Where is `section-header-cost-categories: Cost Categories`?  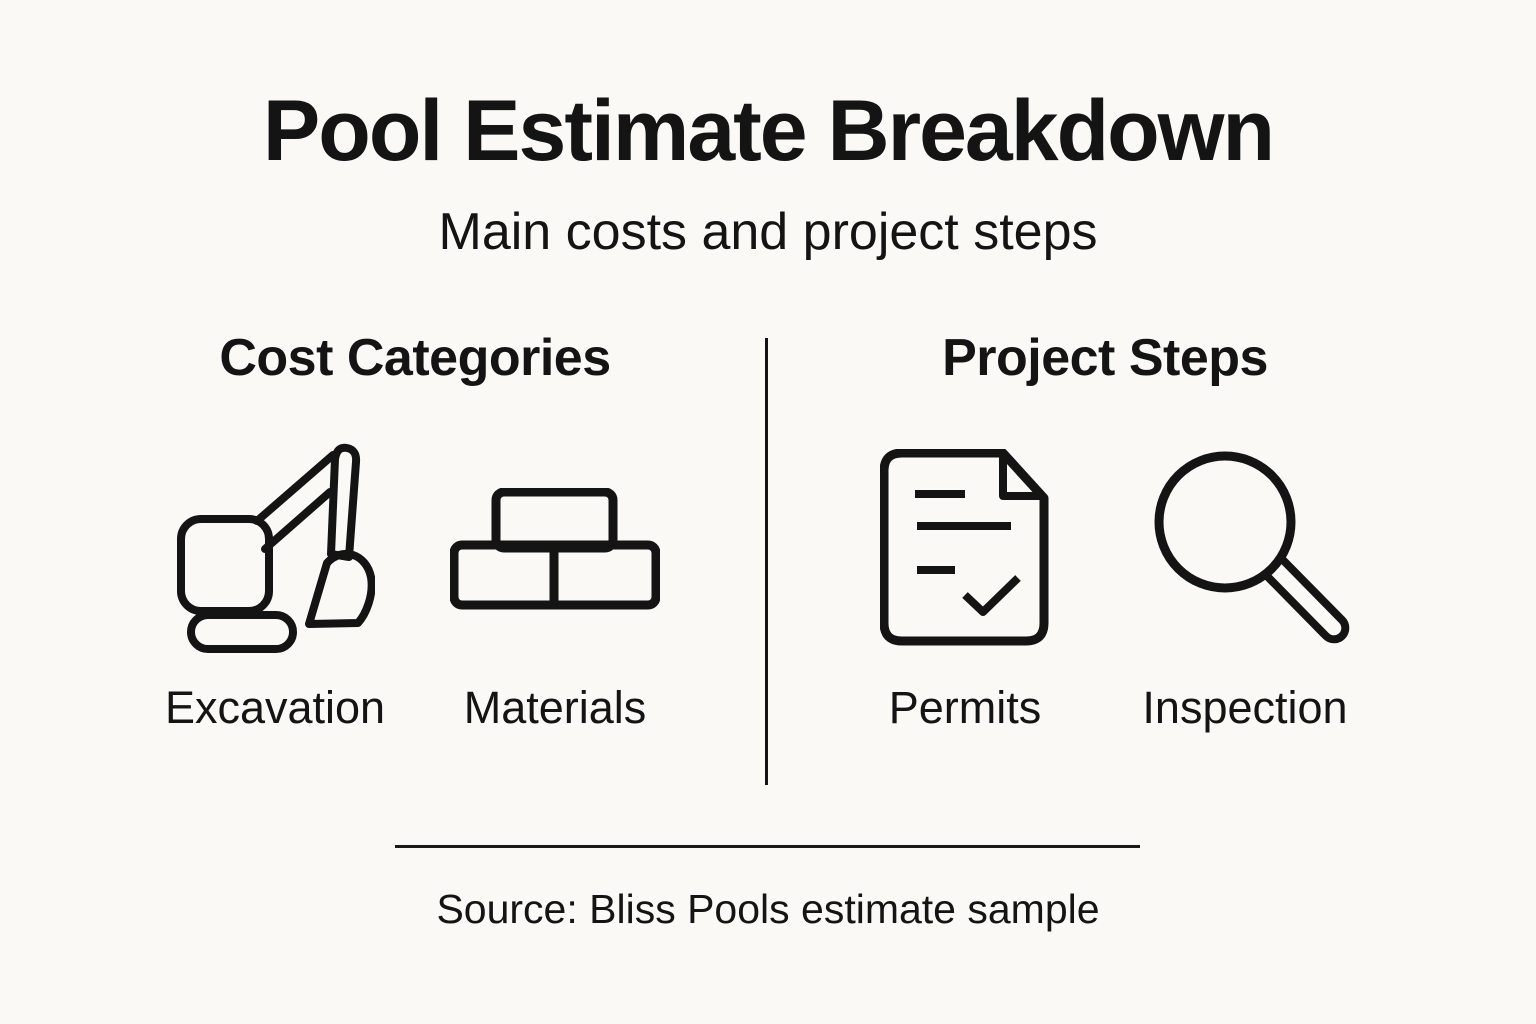
section-header-cost-categories: Cost Categories is located at coordinates (415, 358).